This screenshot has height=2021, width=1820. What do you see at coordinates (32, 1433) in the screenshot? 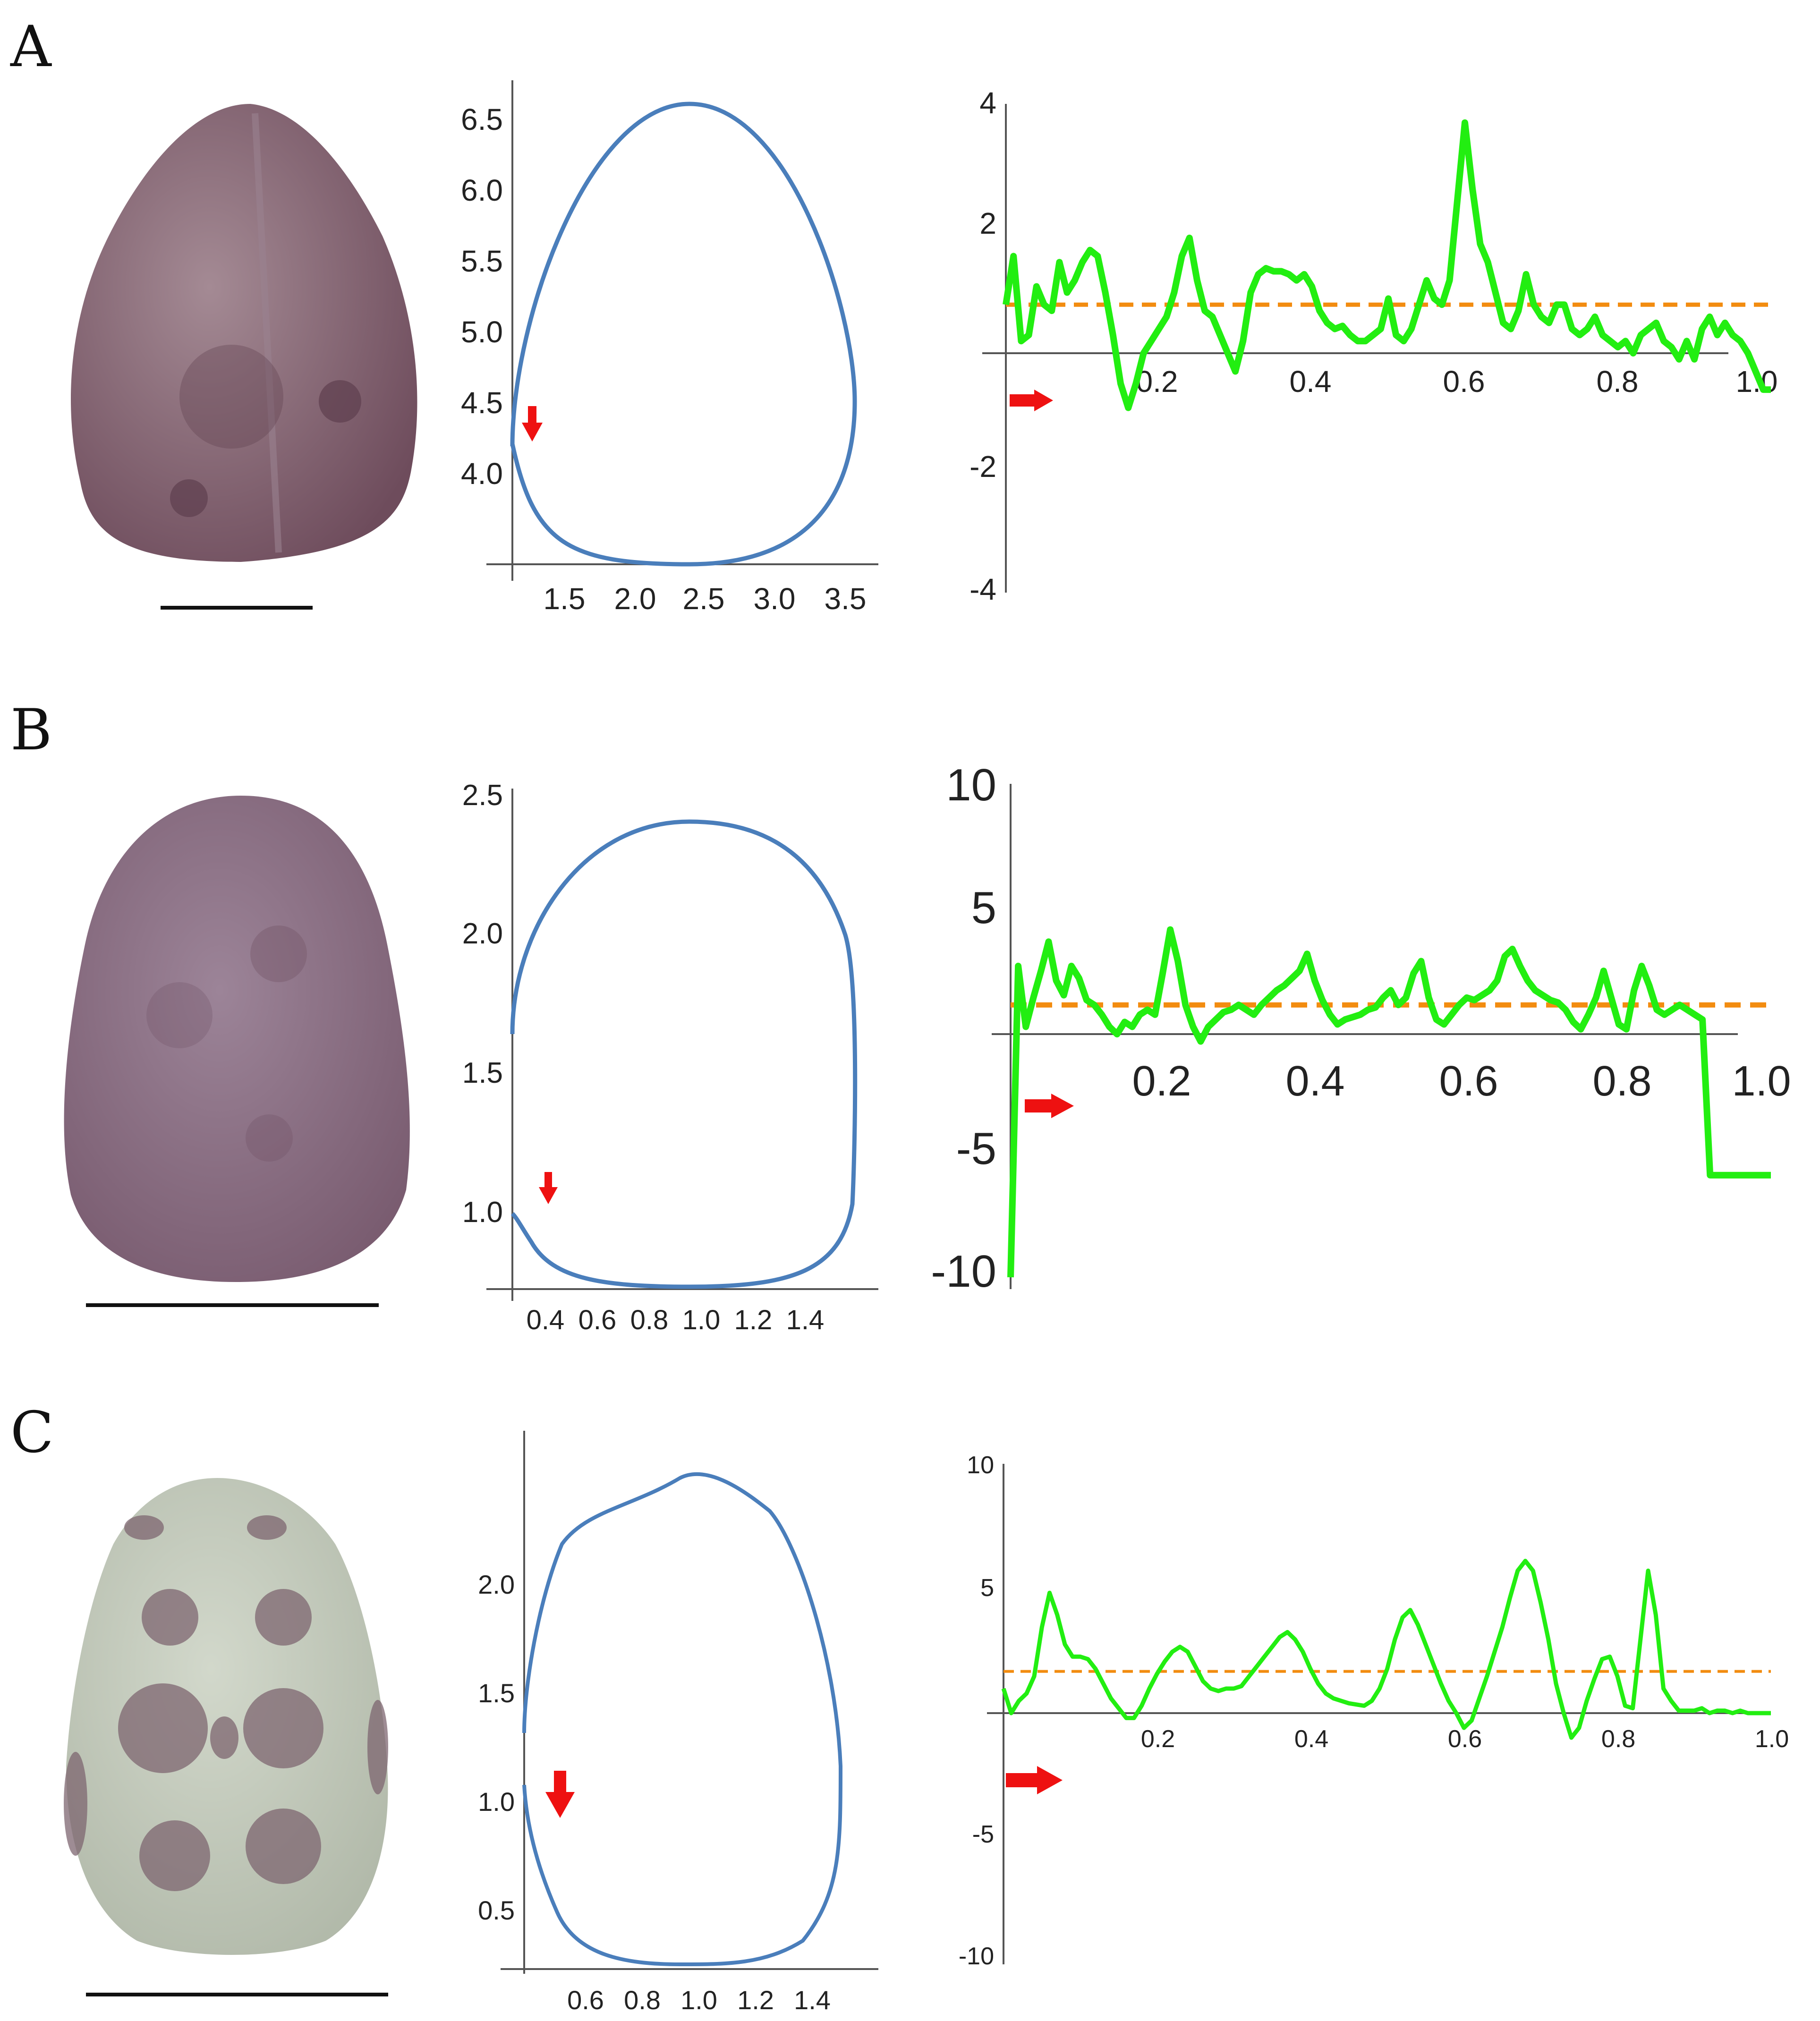
I see `panel-letter-c: C` at bounding box center [32, 1433].